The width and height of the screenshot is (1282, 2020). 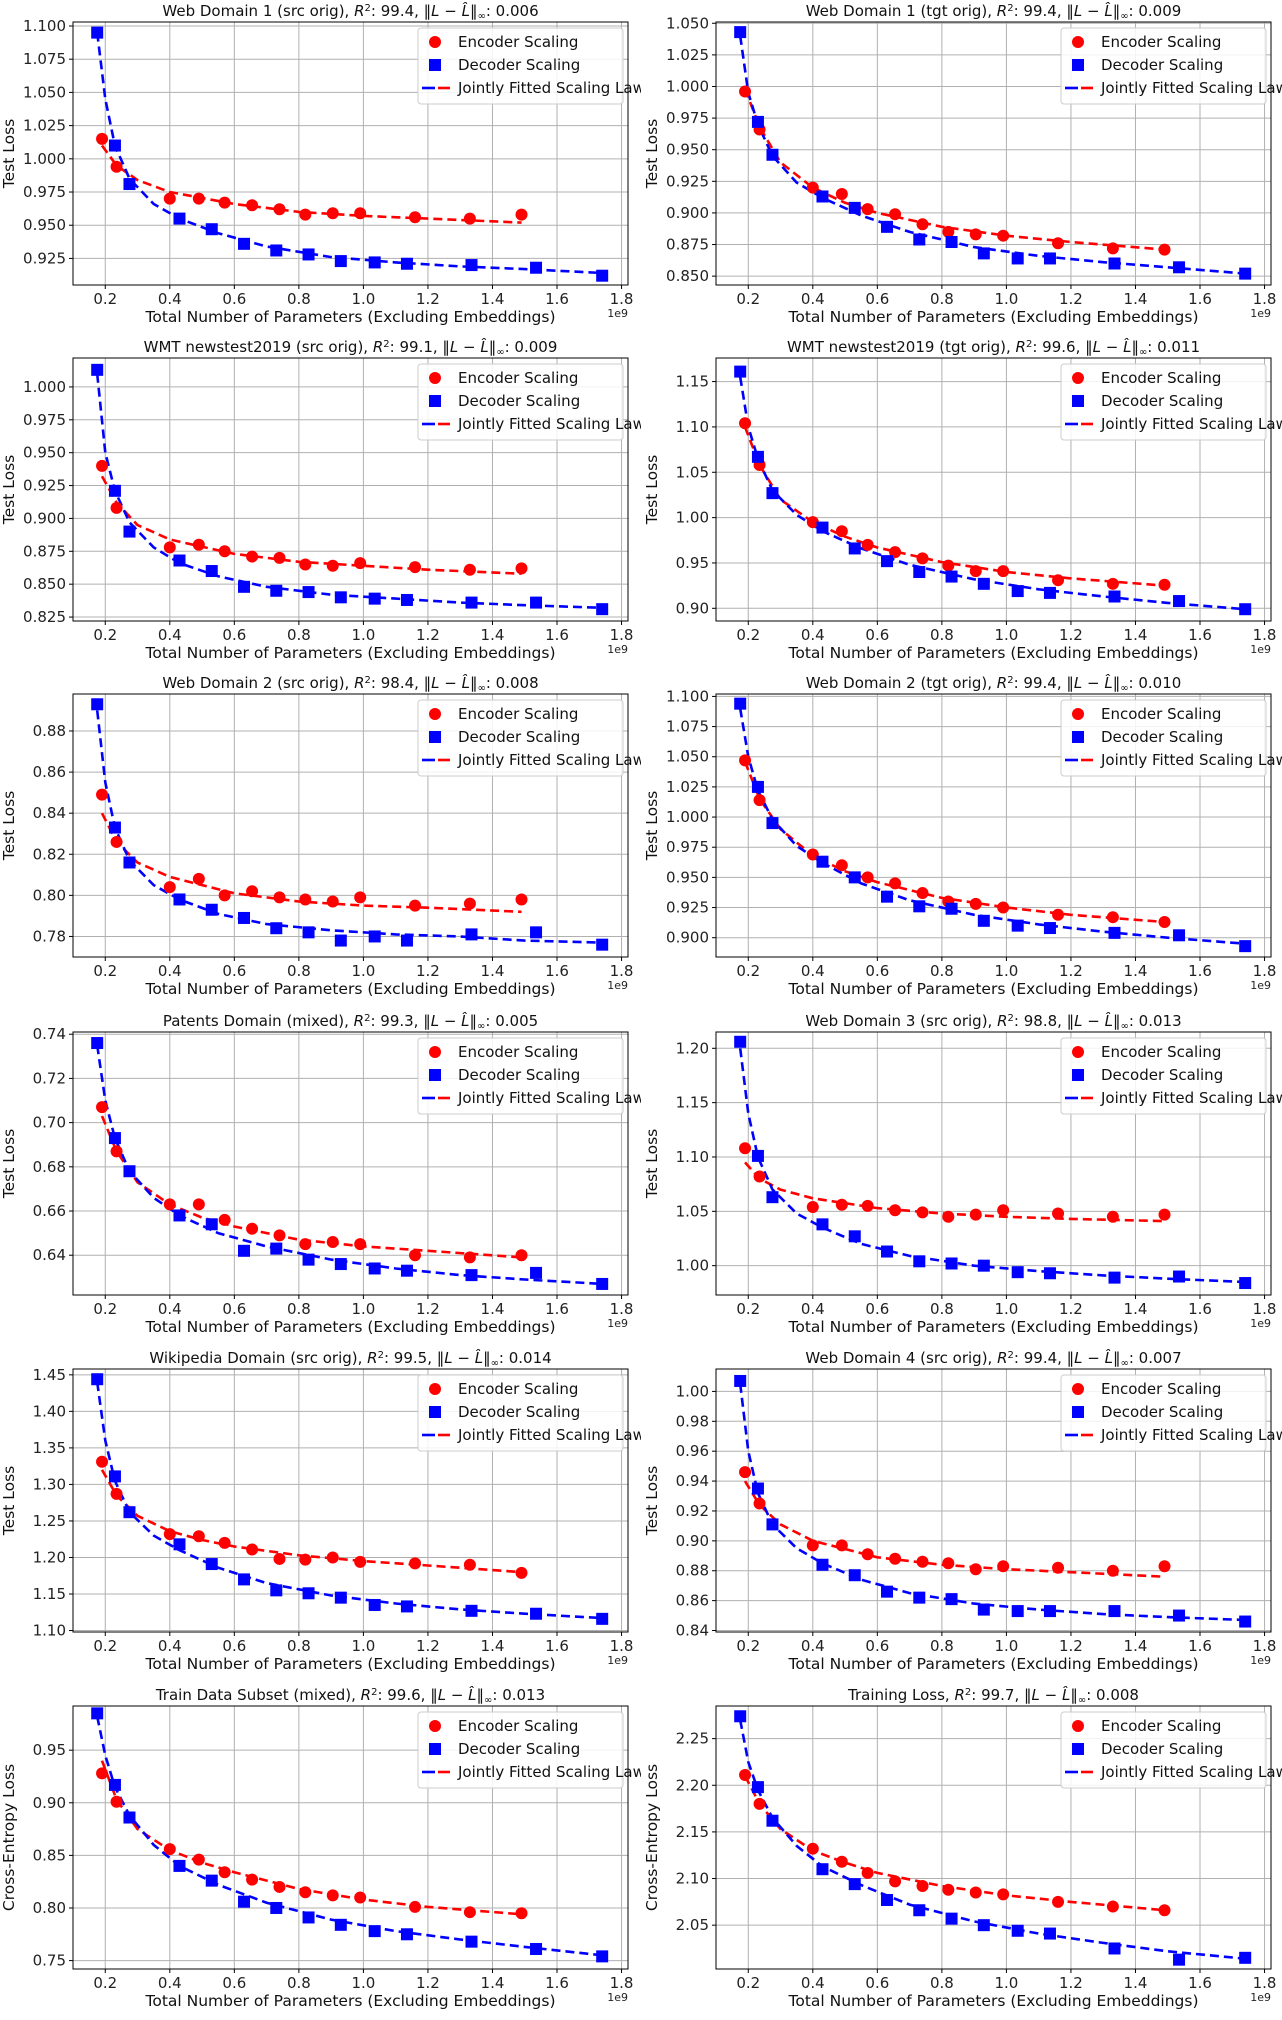 I want to click on y-tick-label: 0.950, so click(x=44, y=453).